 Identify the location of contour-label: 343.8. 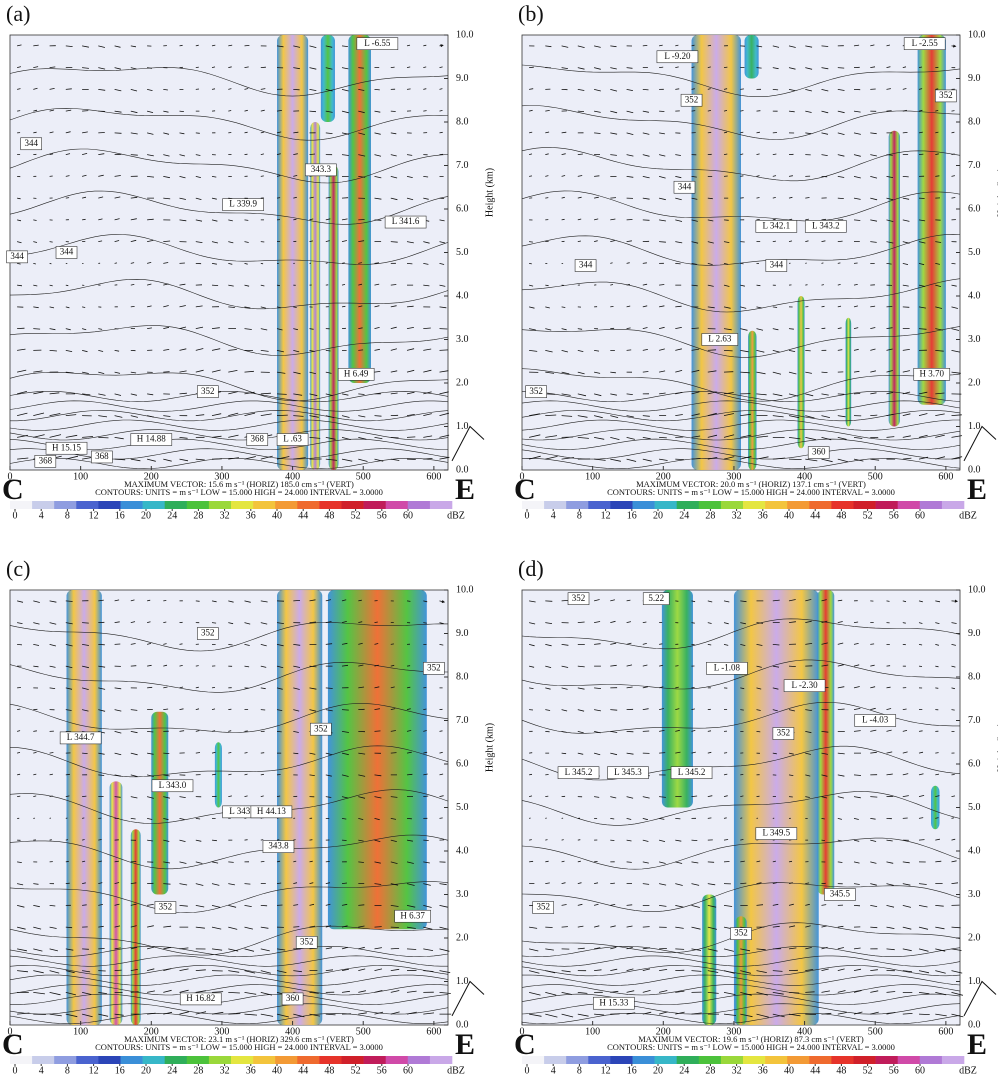
(278, 846).